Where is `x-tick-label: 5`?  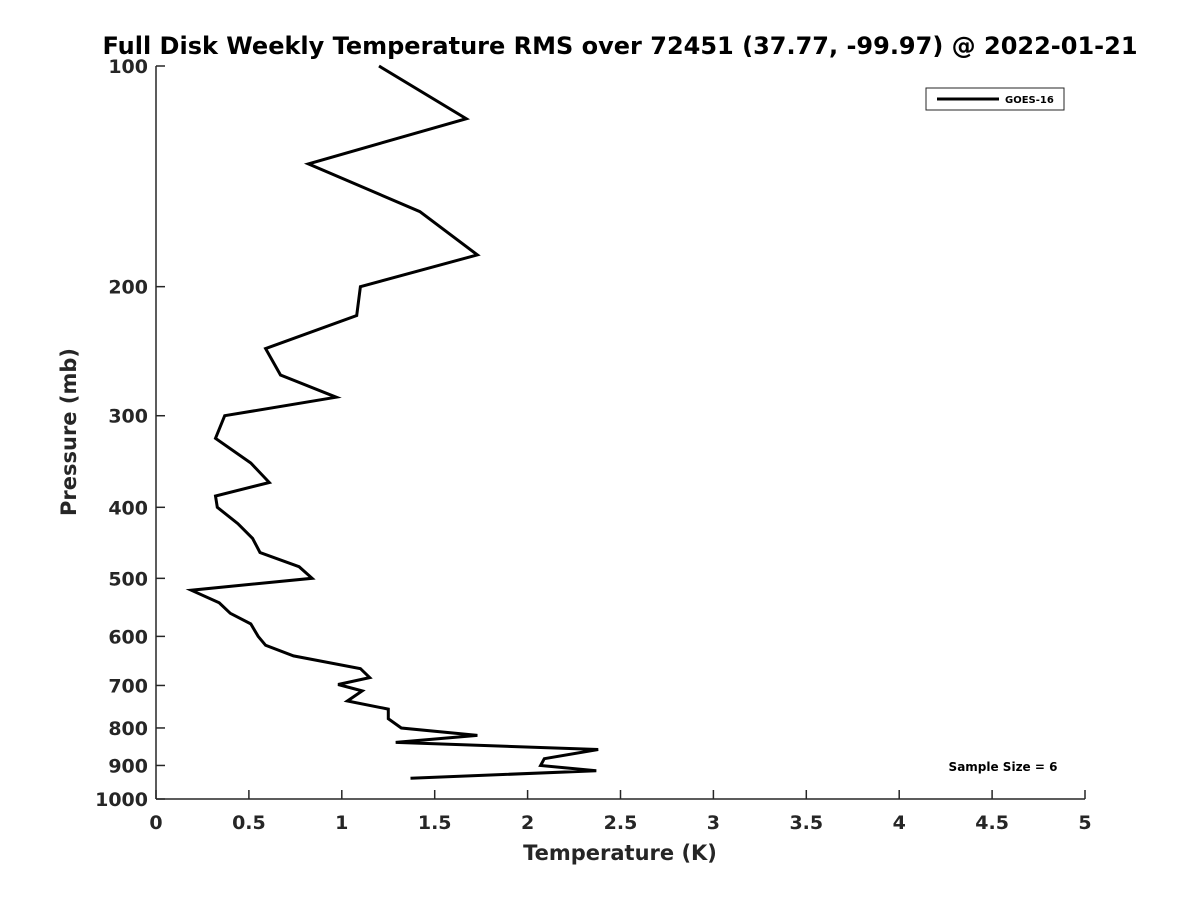
x-tick-label: 5 is located at coordinates (1084, 823).